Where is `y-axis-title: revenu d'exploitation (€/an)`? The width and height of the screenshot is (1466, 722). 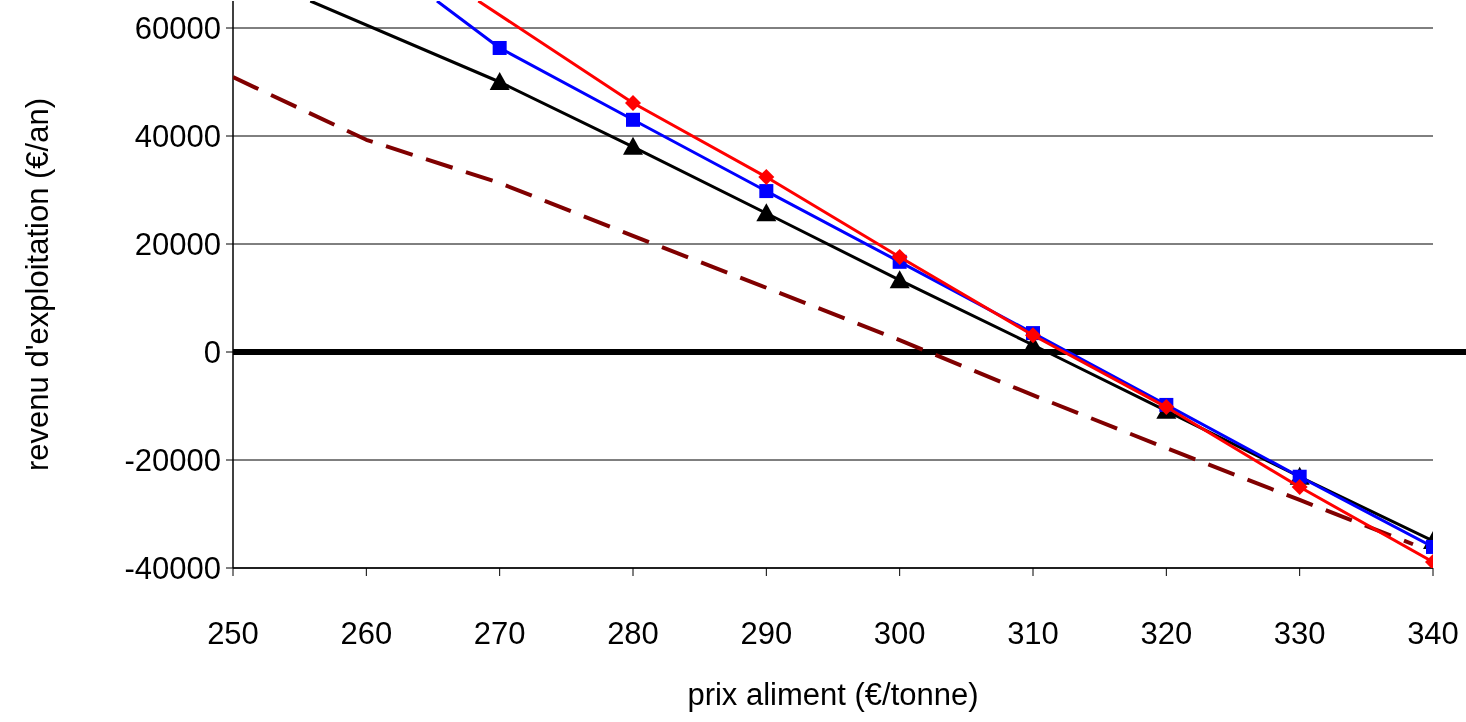
y-axis-title: revenu d'exploitation (€/an) is located at coordinates (37, 284).